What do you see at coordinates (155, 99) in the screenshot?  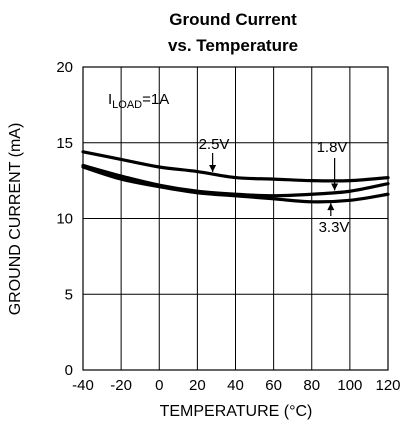 I see `condition-label-suffix: =1A` at bounding box center [155, 99].